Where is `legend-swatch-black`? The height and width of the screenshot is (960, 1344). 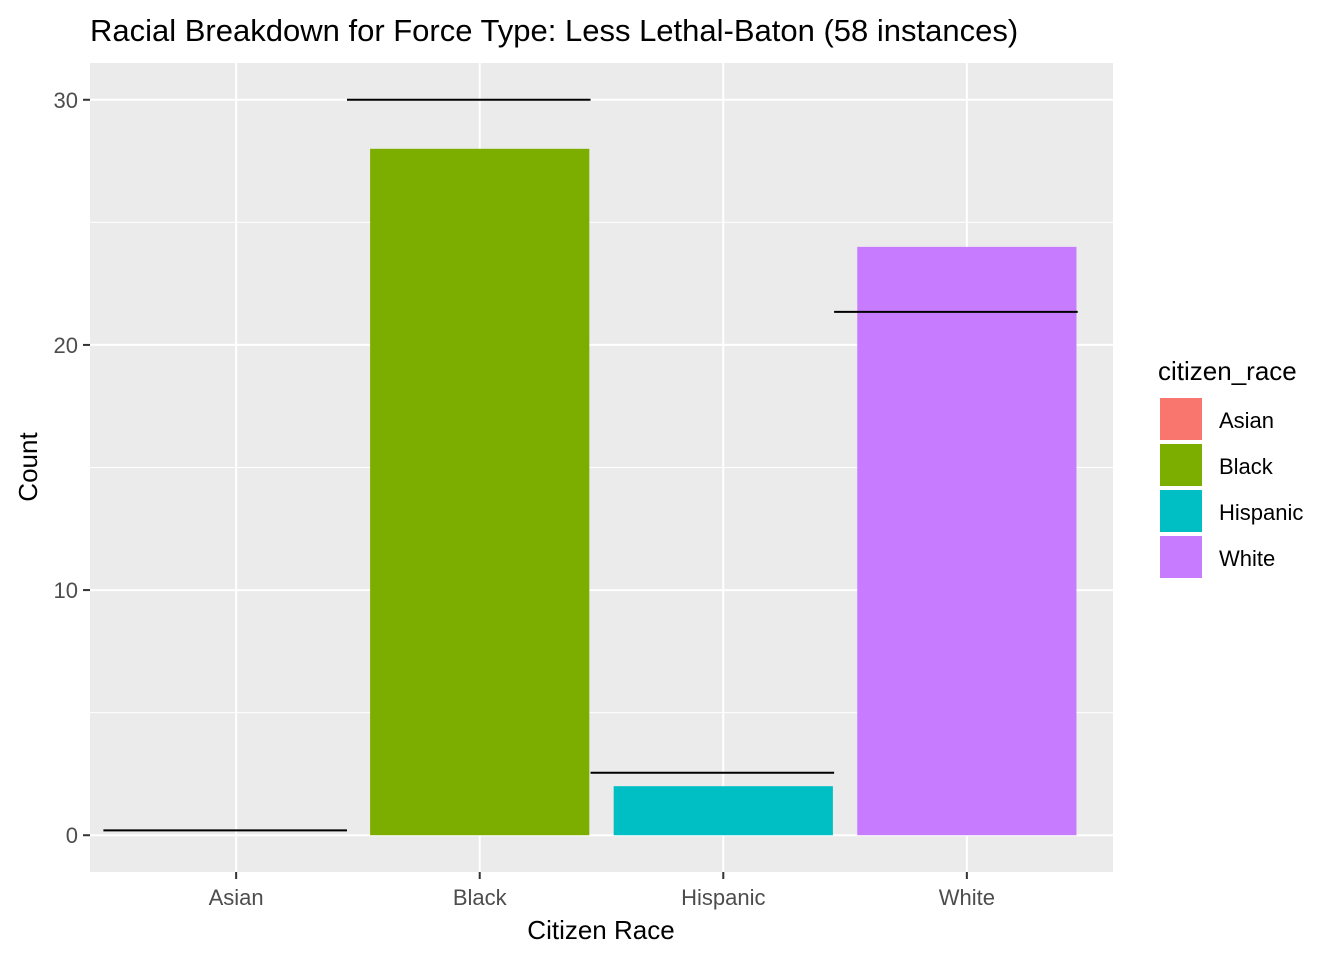
legend-swatch-black is located at coordinates (1181, 465).